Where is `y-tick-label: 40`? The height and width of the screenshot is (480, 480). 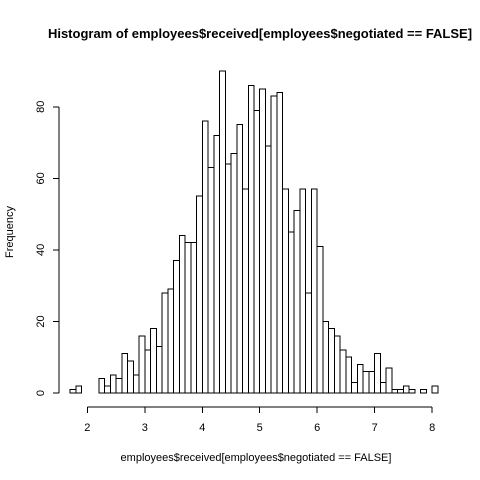
y-tick-label: 40 is located at coordinates (41, 250).